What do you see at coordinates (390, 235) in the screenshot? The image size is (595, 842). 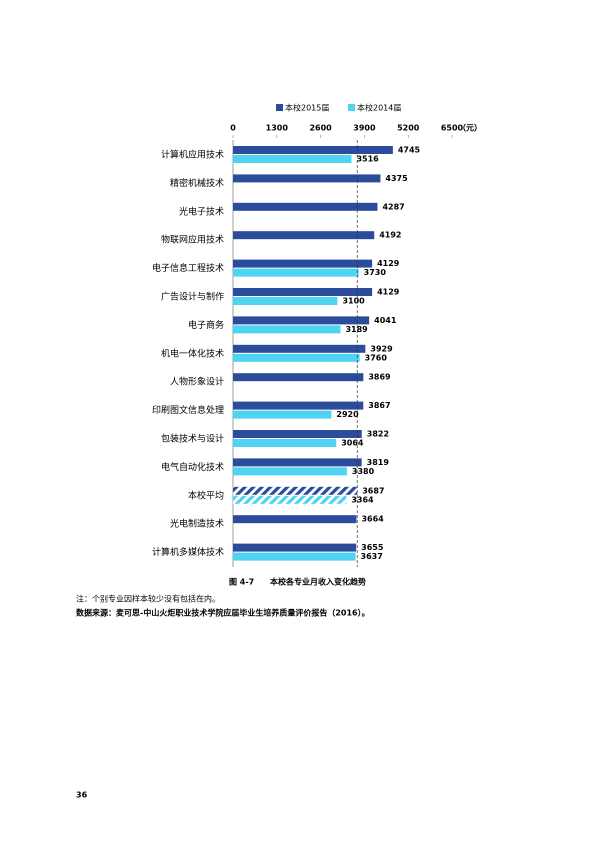 I see `value-label: 4192` at bounding box center [390, 235].